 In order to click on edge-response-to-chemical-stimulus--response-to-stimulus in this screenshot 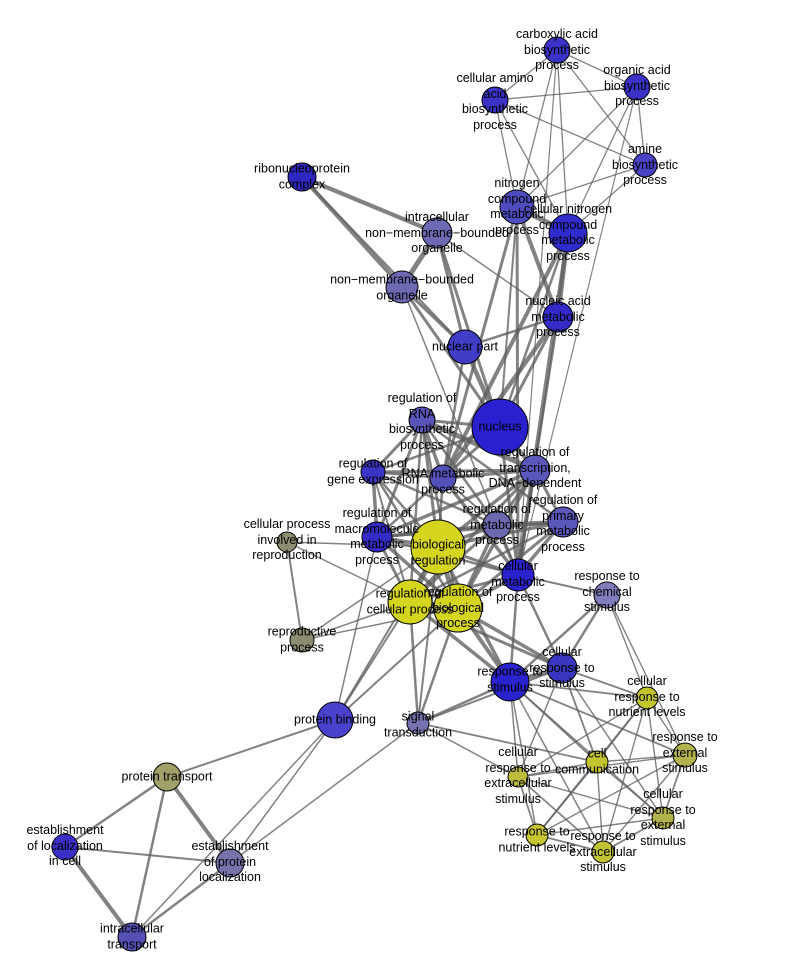, I will do `click(558, 638)`.